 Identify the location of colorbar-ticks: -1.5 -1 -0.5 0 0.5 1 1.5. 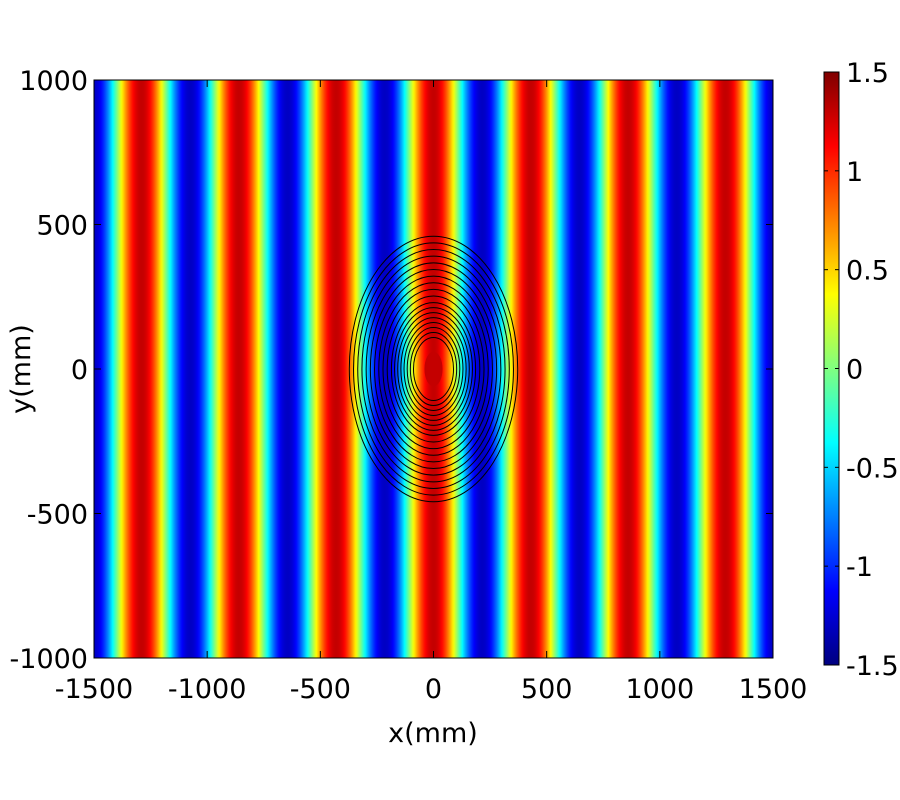
(861, 370).